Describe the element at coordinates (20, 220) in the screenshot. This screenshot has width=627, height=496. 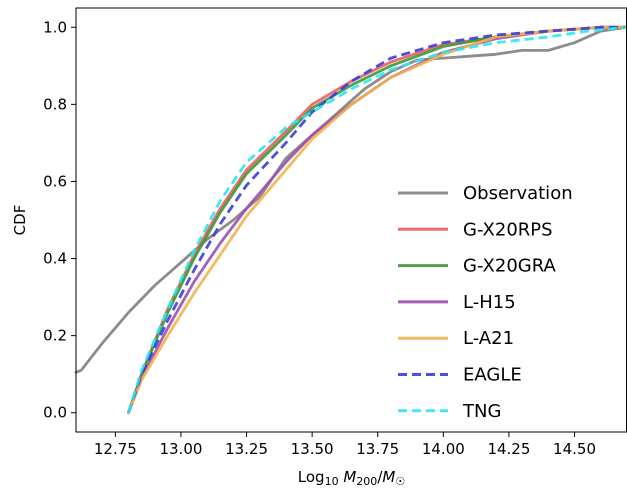
I see `y-axis-title: CDF` at that location.